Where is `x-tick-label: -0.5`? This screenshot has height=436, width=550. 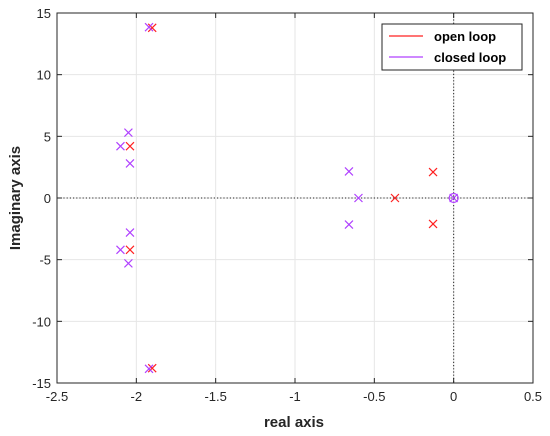 x-tick-label: -0.5 is located at coordinates (374, 396).